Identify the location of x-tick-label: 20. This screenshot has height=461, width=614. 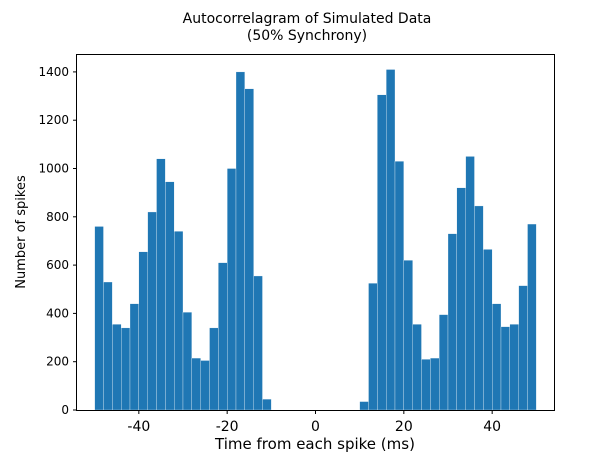
(404, 427).